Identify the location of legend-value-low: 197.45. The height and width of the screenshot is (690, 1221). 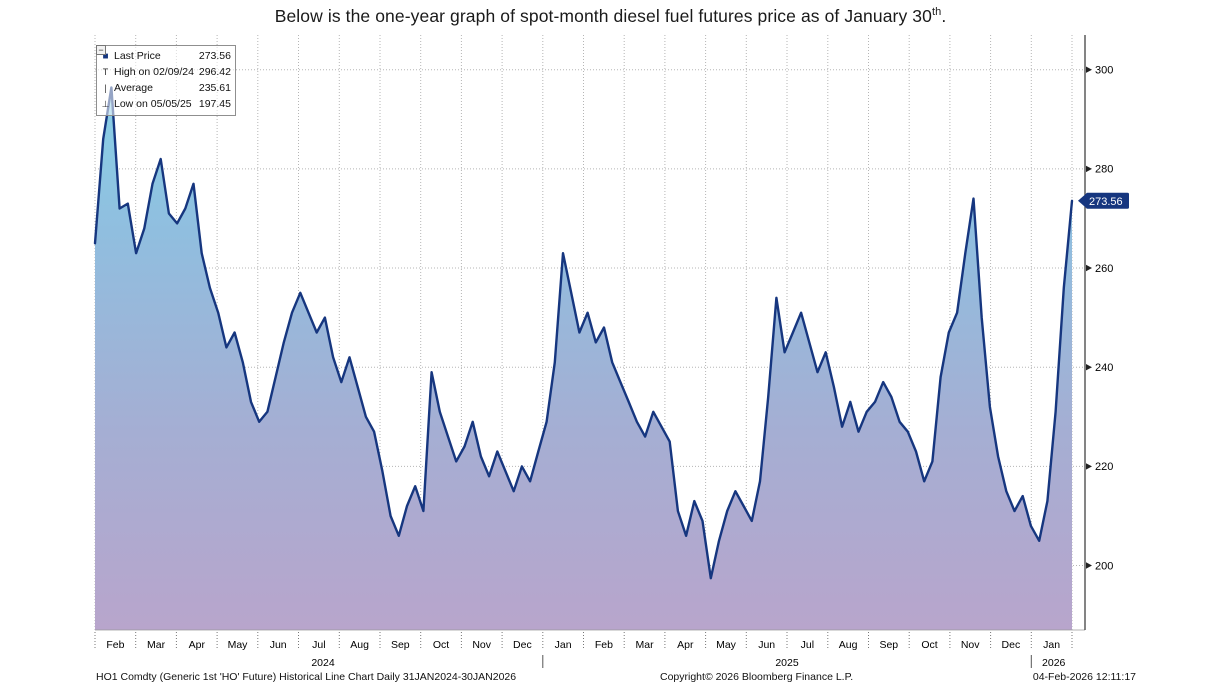
(214, 104).